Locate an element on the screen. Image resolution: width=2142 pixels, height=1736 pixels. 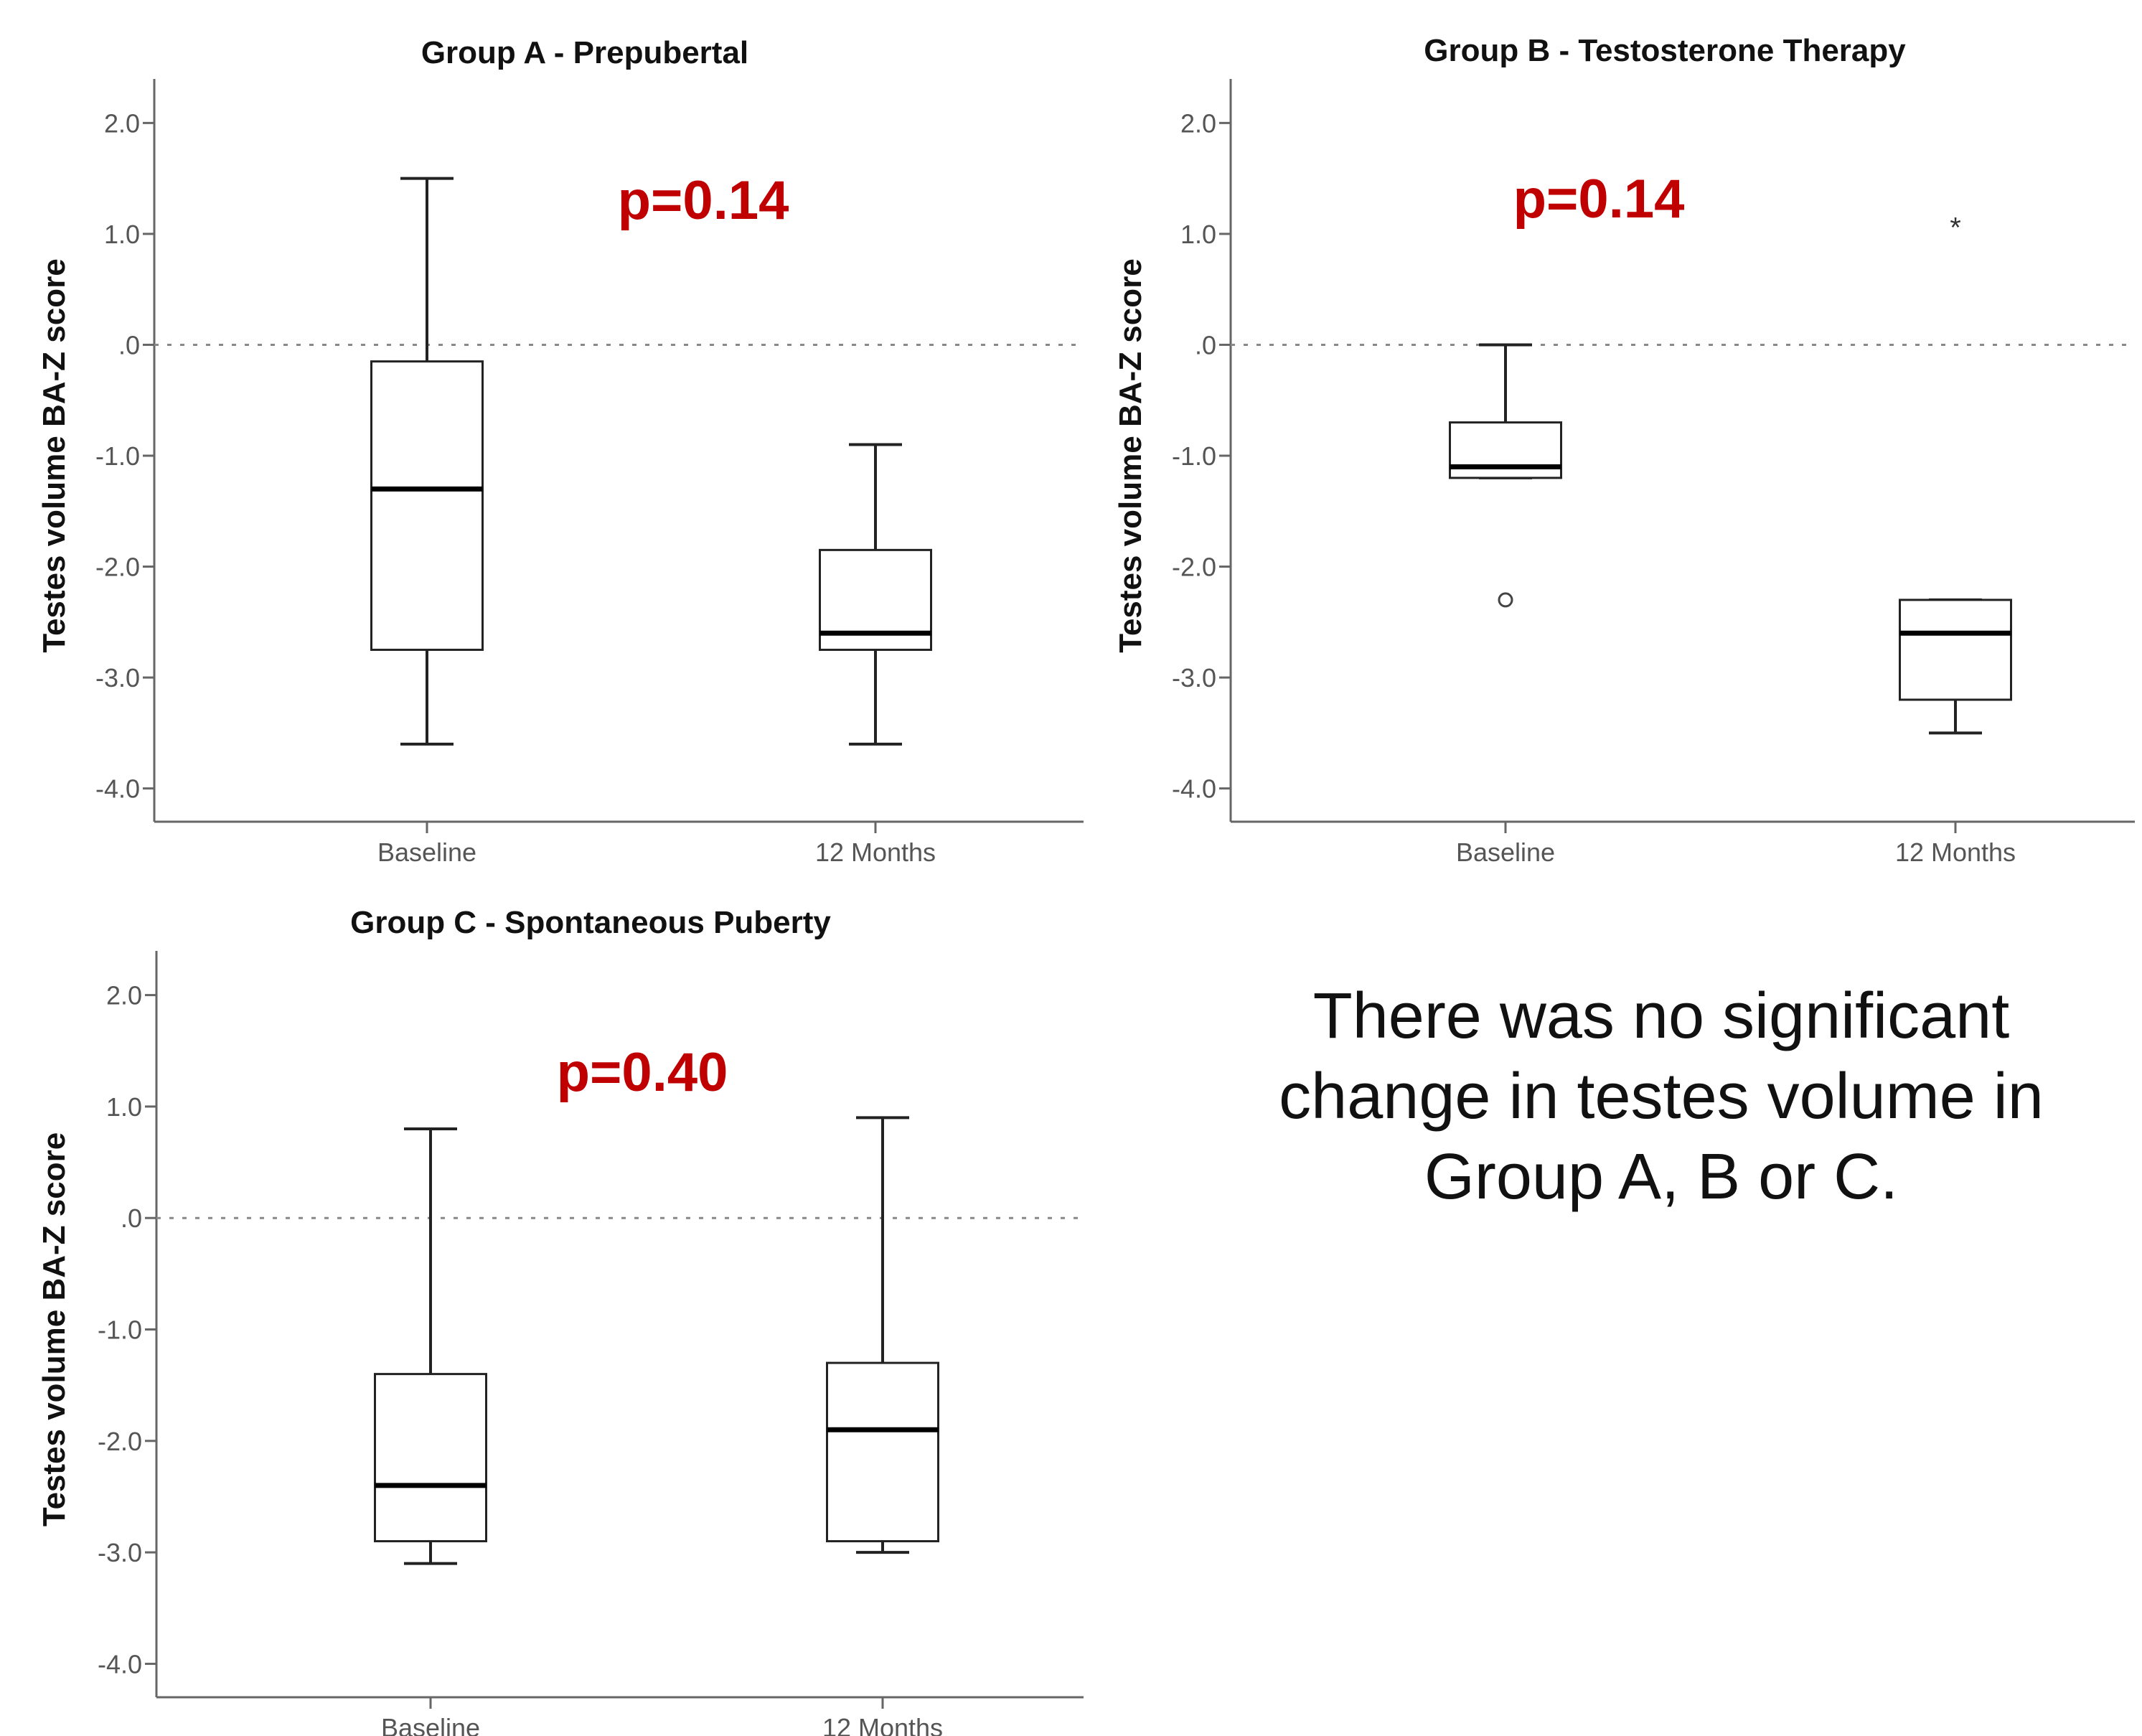
box-plot-12-months: * is located at coordinates (1955, 473).